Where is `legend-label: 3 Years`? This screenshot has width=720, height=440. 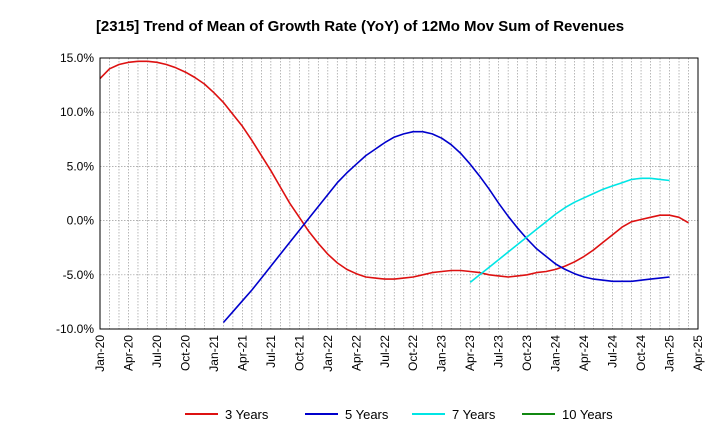 legend-label: 3 Years is located at coordinates (247, 414).